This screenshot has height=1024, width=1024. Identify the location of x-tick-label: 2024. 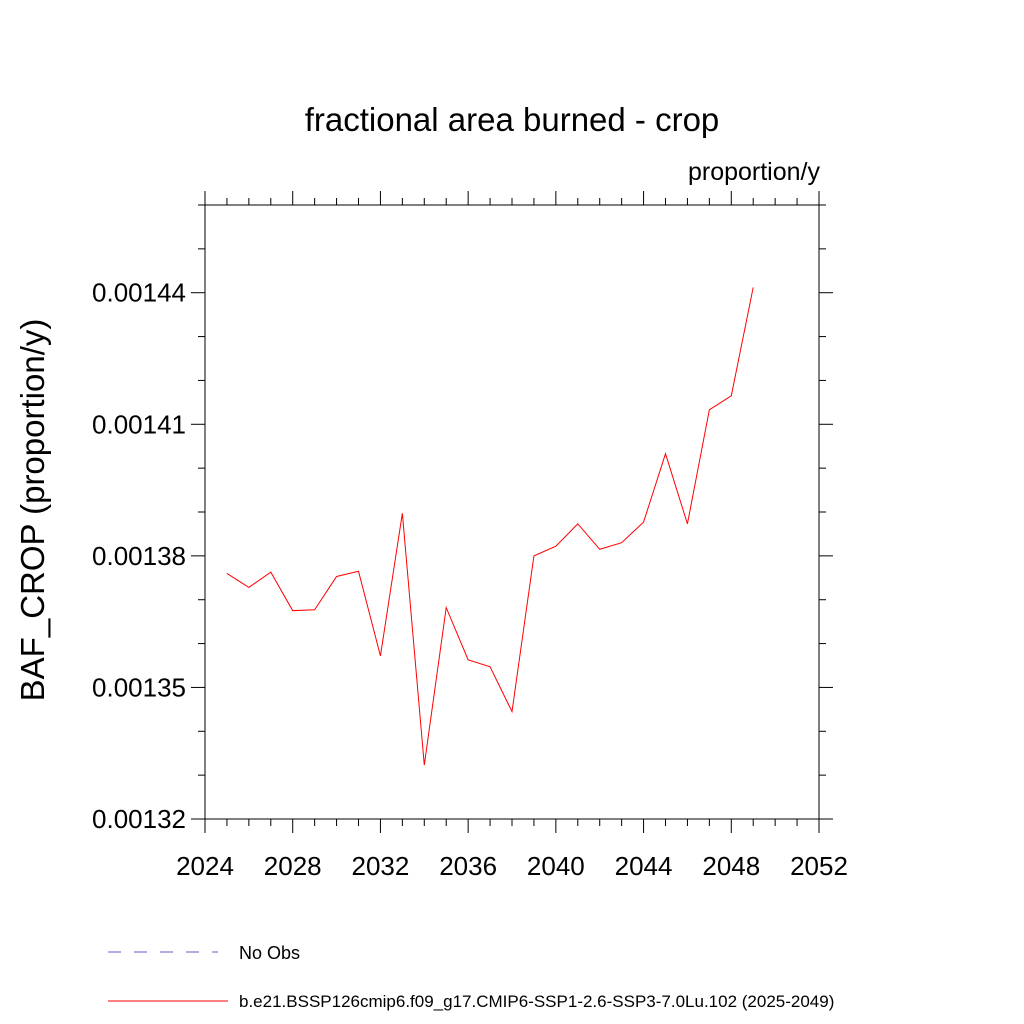
(205, 866).